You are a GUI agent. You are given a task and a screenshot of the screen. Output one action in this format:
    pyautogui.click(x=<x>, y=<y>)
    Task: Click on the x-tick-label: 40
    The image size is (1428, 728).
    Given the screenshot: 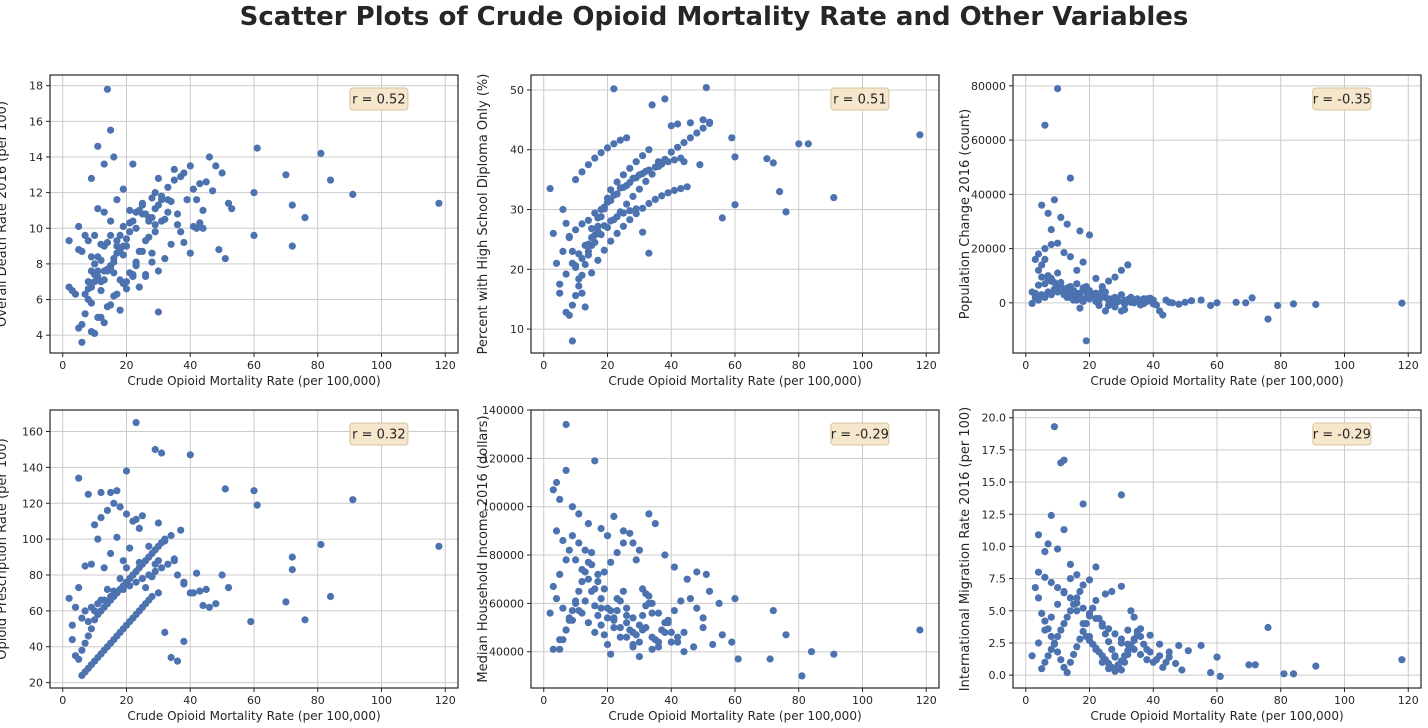 What is the action you would take?
    pyautogui.click(x=671, y=365)
    